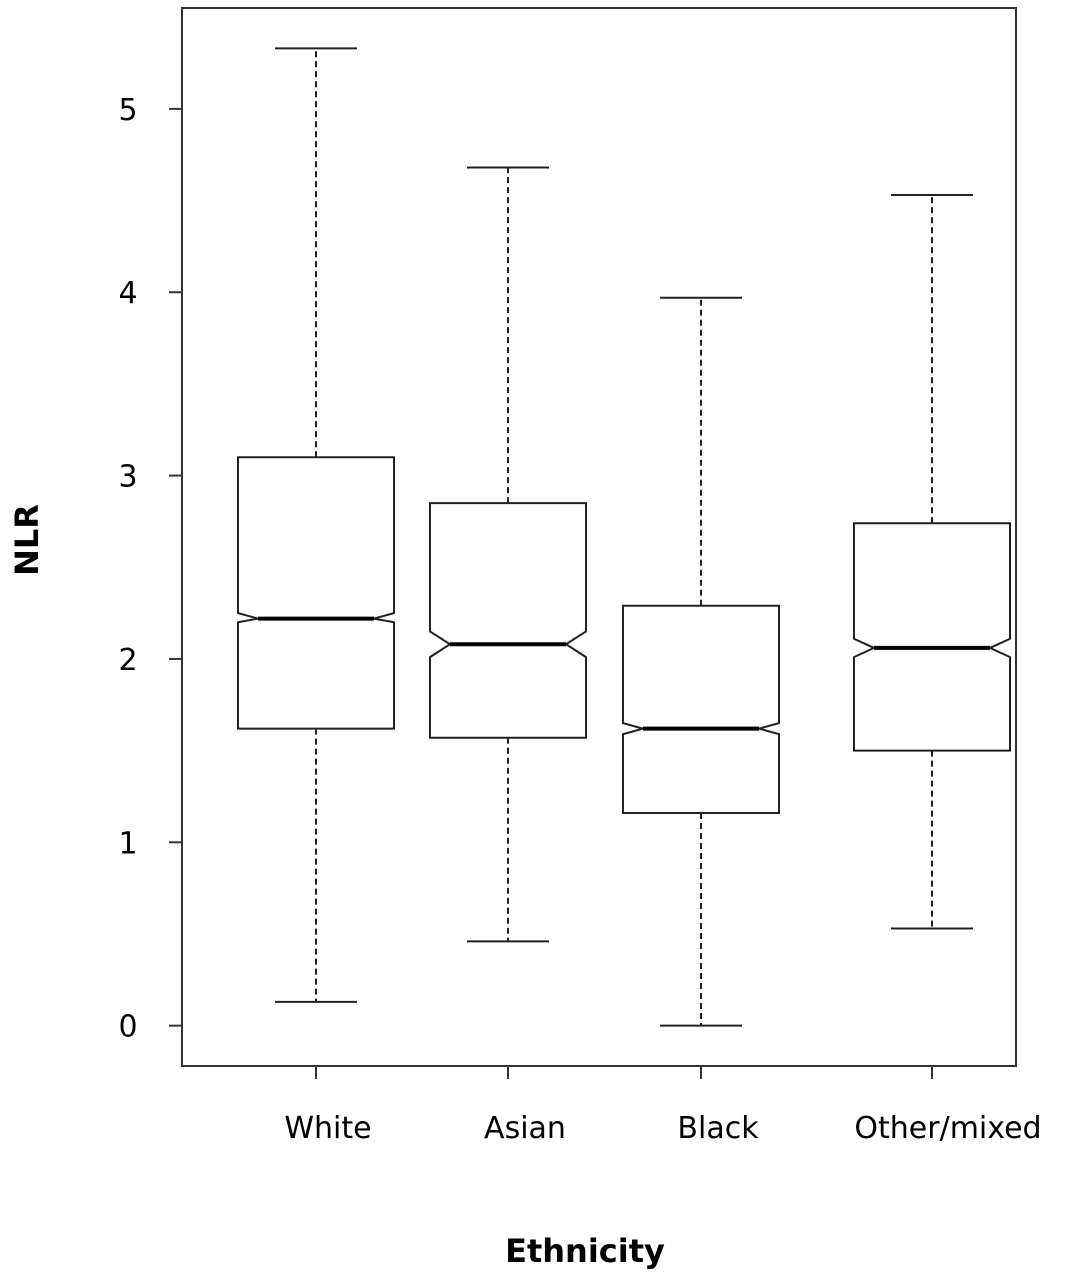  Describe the element at coordinates (585, 1251) in the screenshot. I see `x-axis-title: Ethnicity` at that location.